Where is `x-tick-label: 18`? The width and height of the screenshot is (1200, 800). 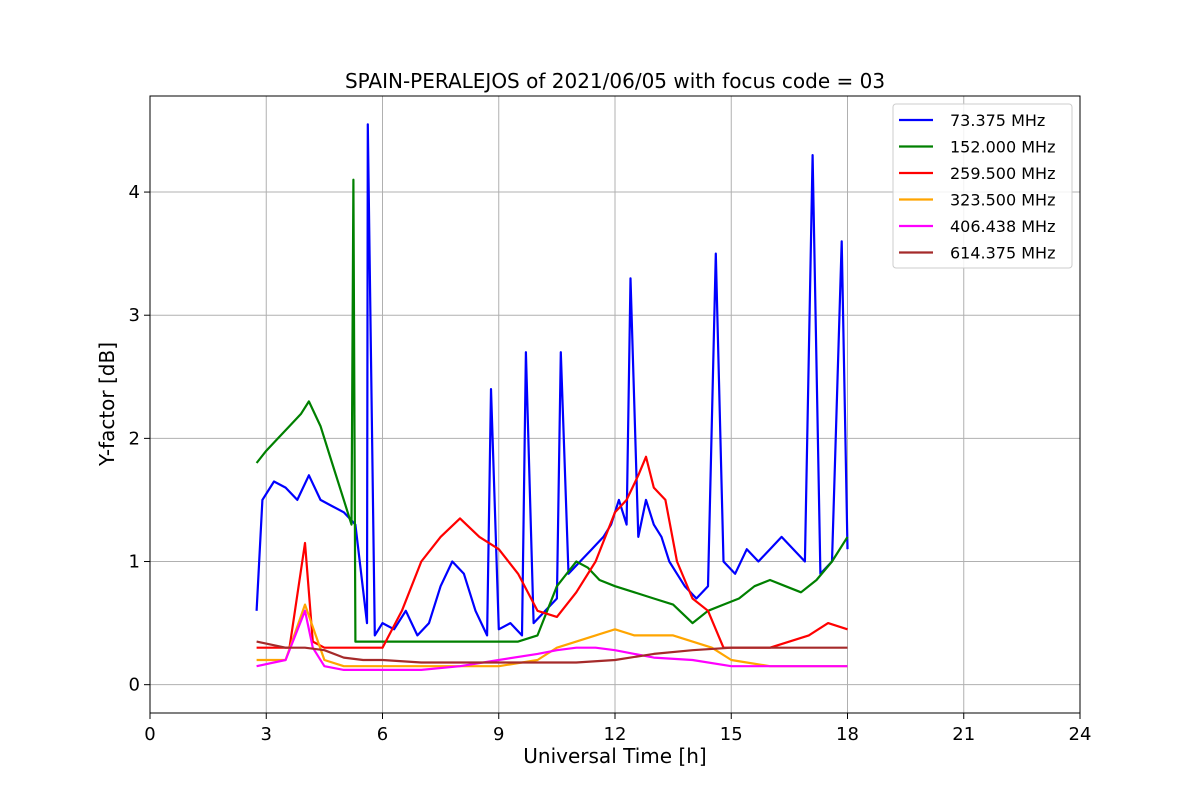 x-tick-label: 18 is located at coordinates (847, 734).